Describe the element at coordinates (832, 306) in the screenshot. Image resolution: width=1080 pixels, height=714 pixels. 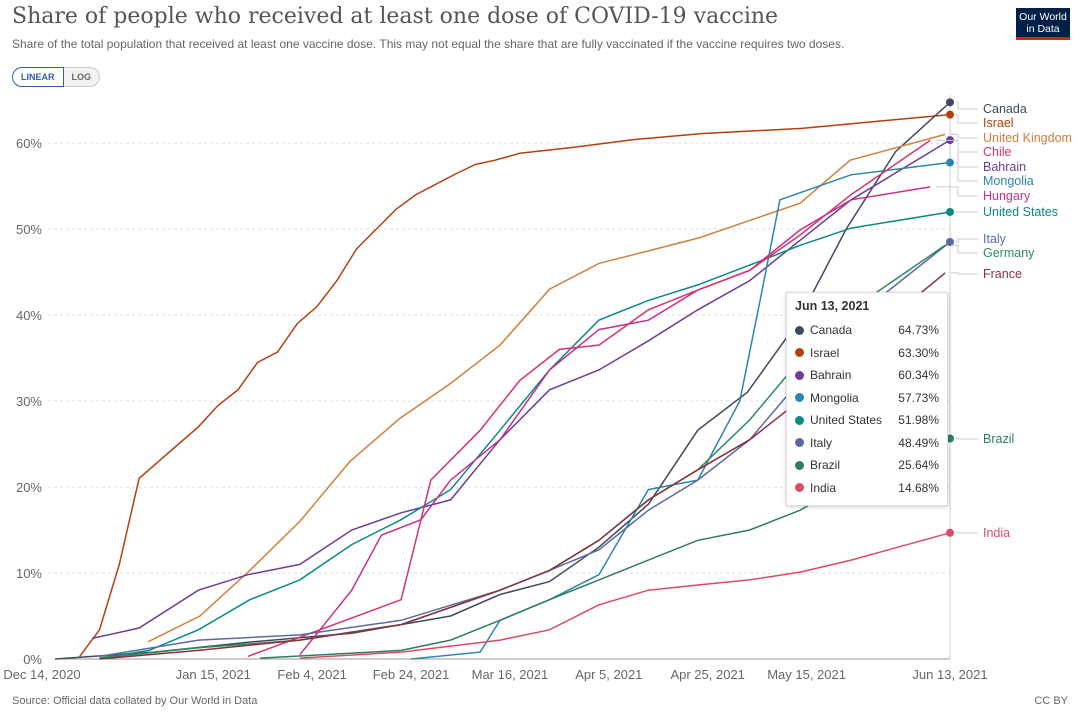
I see `tooltip-date: Jun 13, 2021` at that location.